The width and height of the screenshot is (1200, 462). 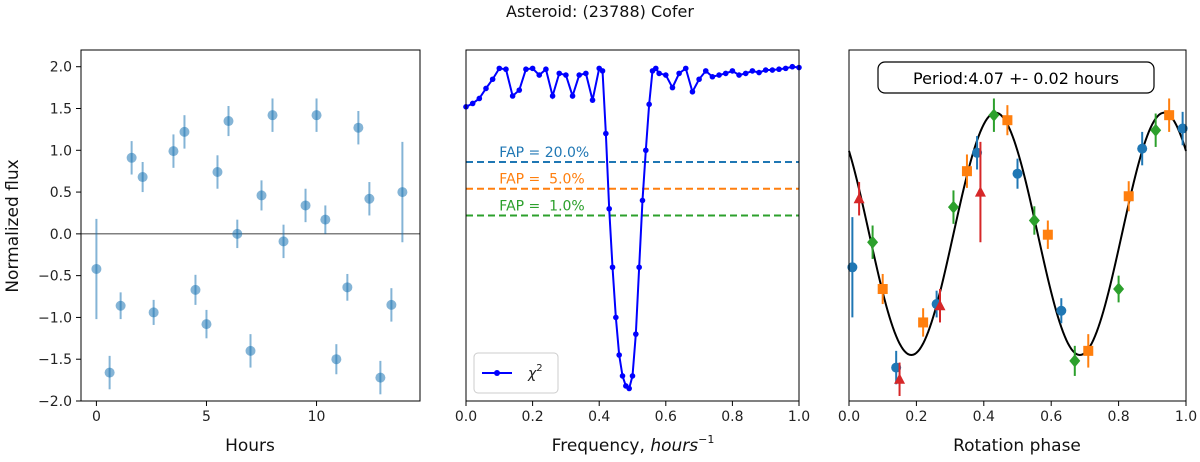 What do you see at coordinates (541, 180) in the screenshot?
I see `fap-label: FAP = 5.0%` at bounding box center [541, 180].